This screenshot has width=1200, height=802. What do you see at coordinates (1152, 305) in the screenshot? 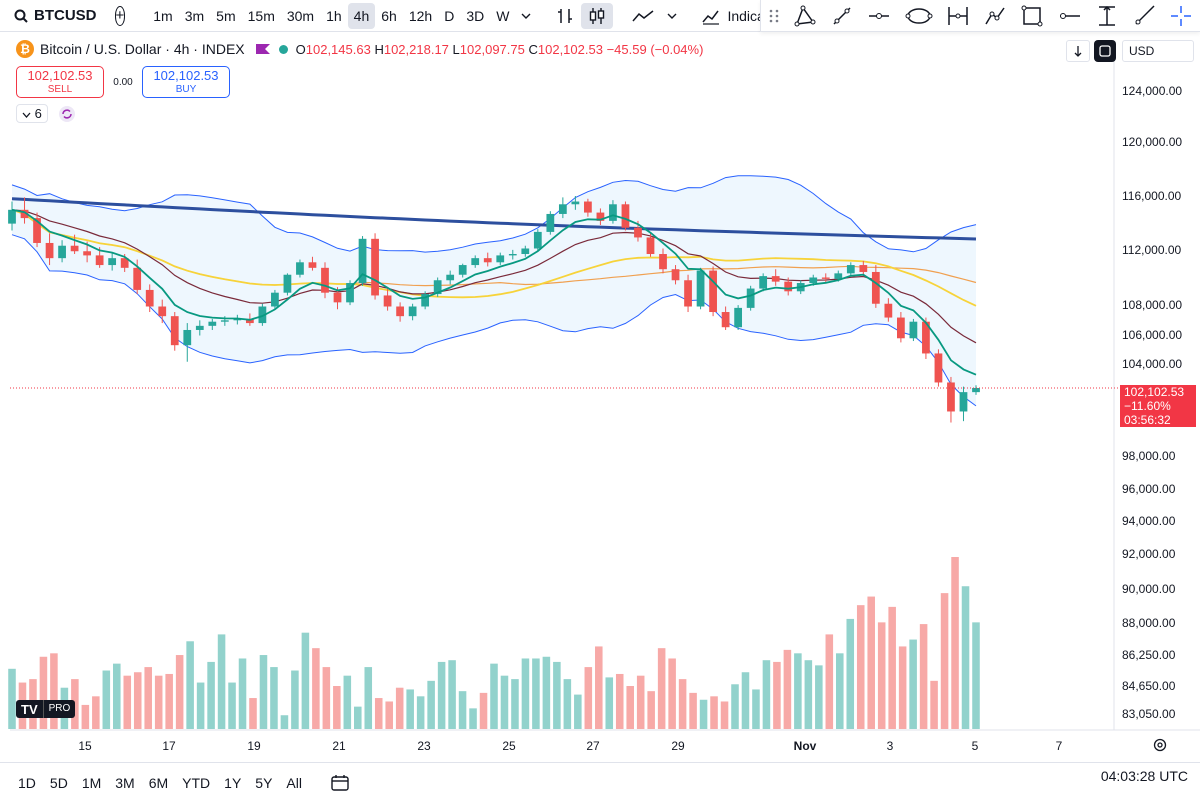
I see `price-tick: 108,000.00` at bounding box center [1152, 305].